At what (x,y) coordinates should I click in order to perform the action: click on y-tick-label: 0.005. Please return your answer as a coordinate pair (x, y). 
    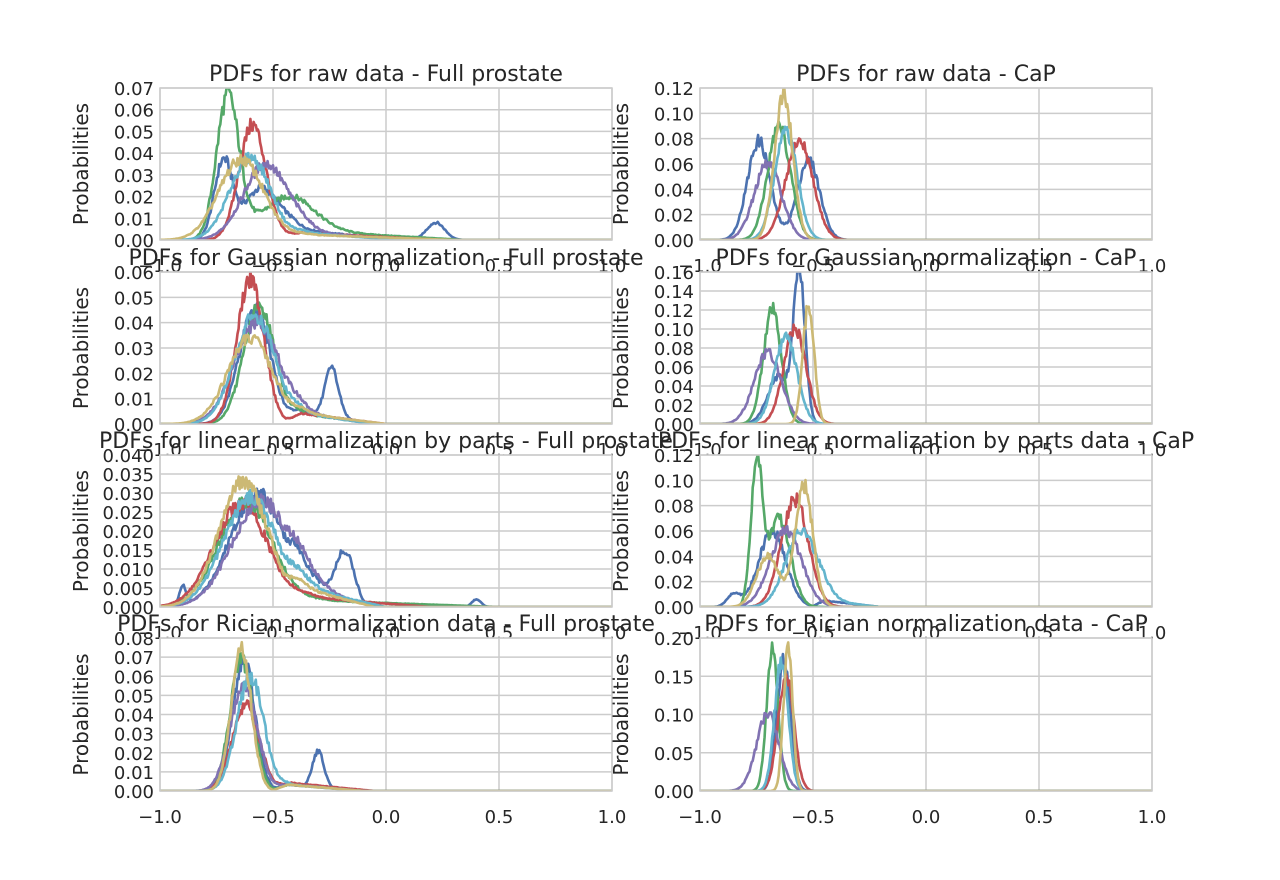
    Looking at the image, I should click on (128, 589).